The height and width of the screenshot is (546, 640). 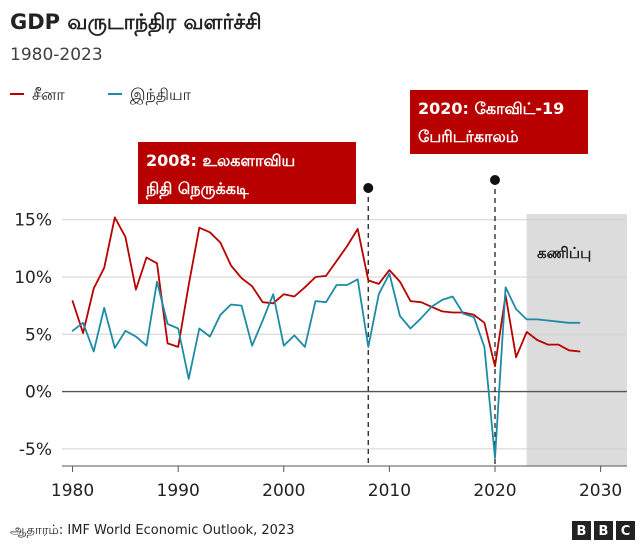 I want to click on annotation-2020-line-1: 2020: கோவிட்-19, so click(x=491, y=108).